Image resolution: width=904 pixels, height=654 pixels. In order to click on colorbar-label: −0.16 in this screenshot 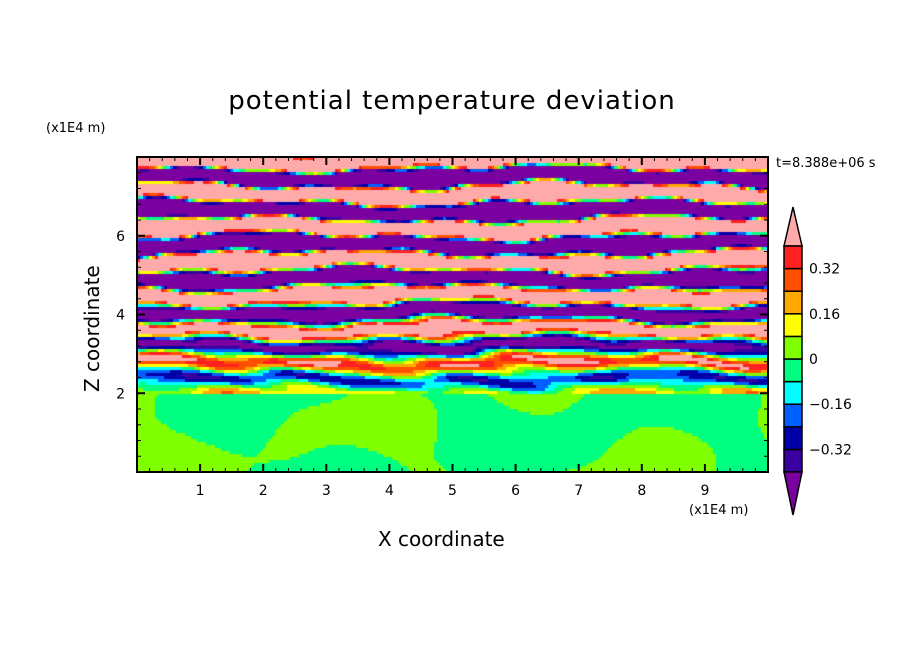, I will do `click(830, 405)`.